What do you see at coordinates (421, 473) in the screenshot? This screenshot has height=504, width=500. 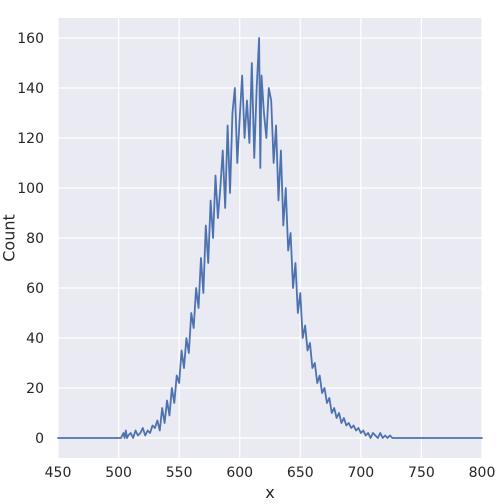 I see `x-tick-label: 750` at bounding box center [421, 473].